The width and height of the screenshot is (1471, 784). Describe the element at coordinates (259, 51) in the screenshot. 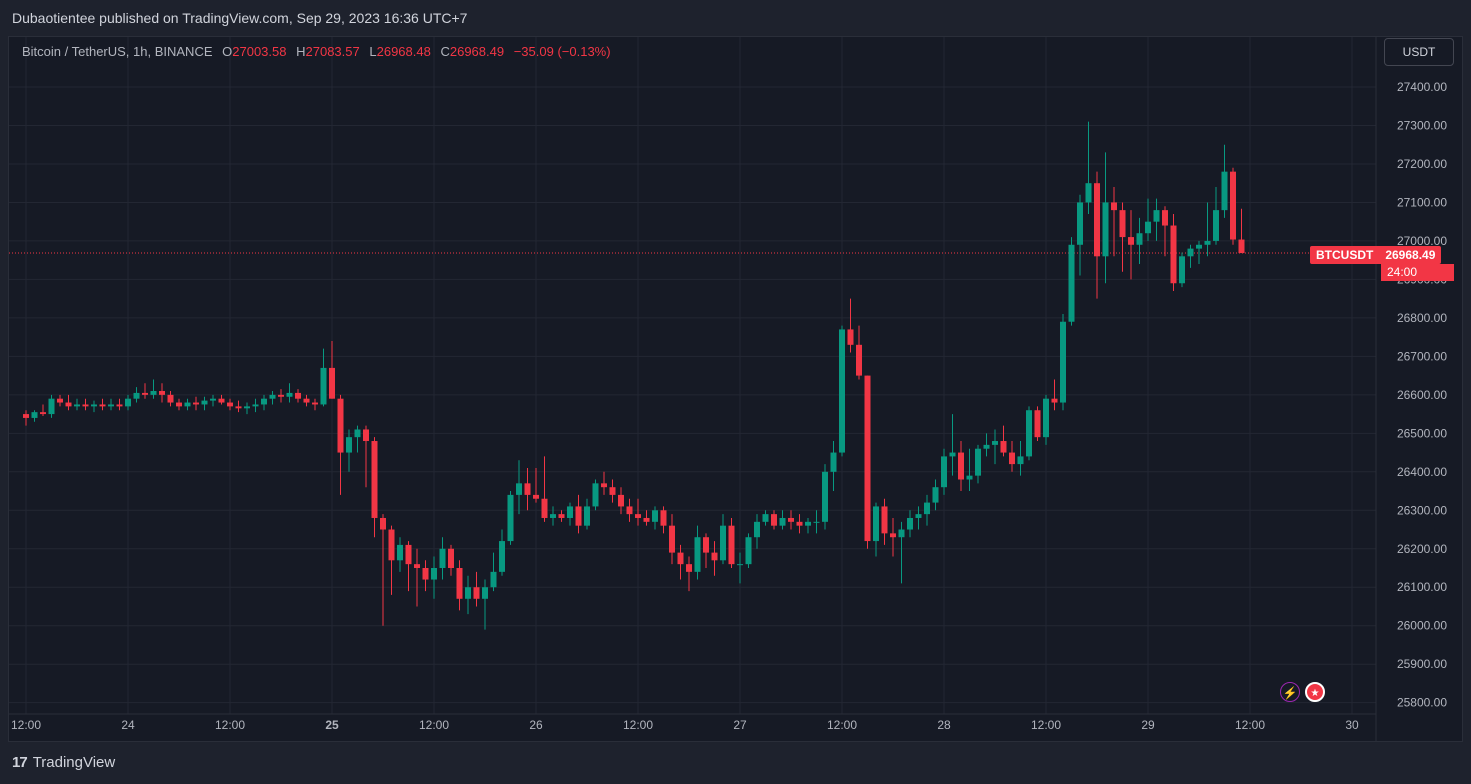

I see `legend-open-value: 27003.58` at that location.